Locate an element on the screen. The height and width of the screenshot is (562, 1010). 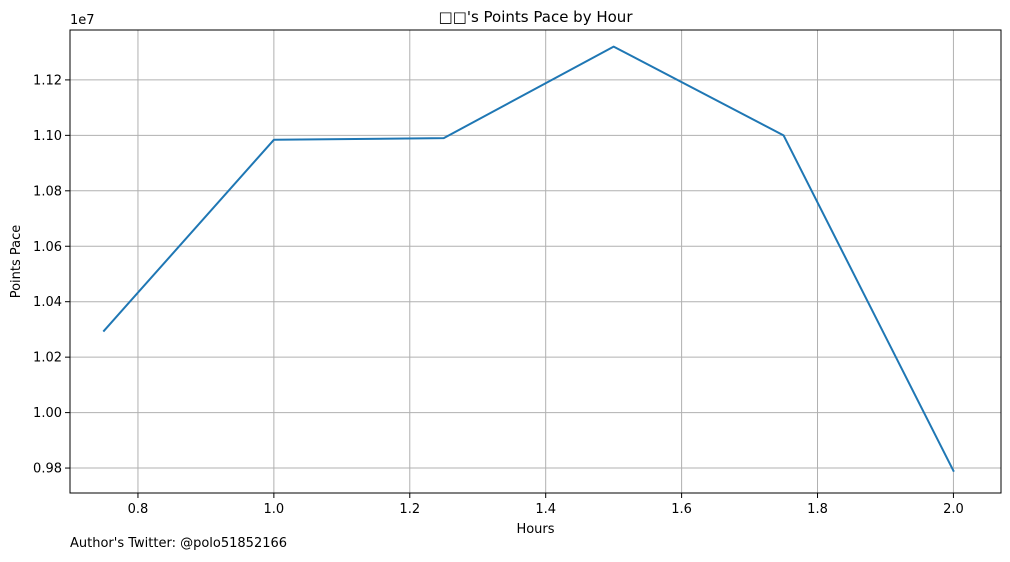
y-tick-label: 0.98 is located at coordinates (47, 469).